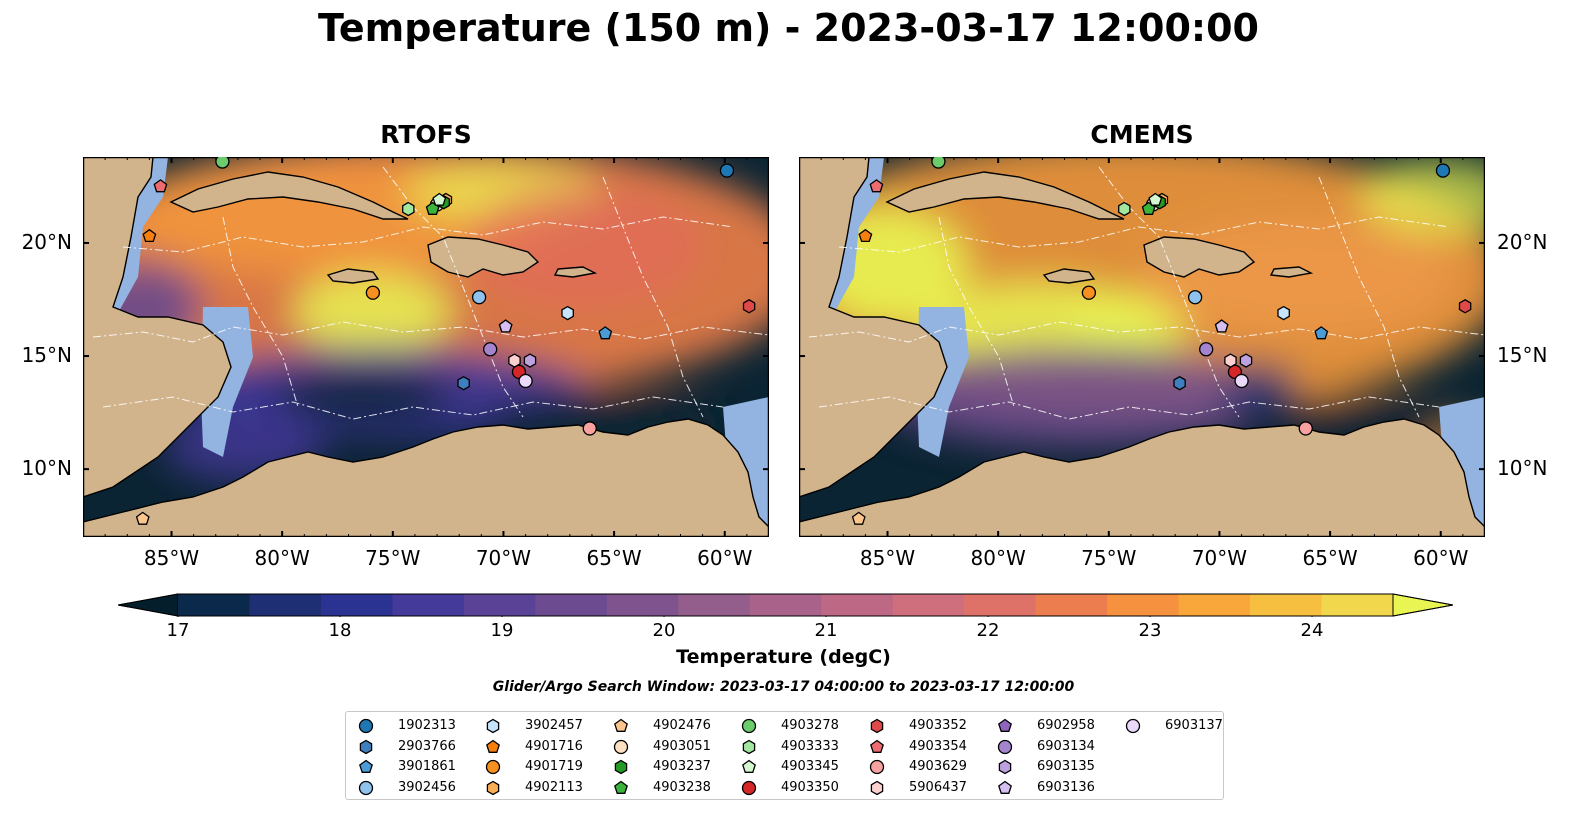 The width and height of the screenshot is (1577, 827). I want to click on legend-label: 6903137, so click(1194, 725).